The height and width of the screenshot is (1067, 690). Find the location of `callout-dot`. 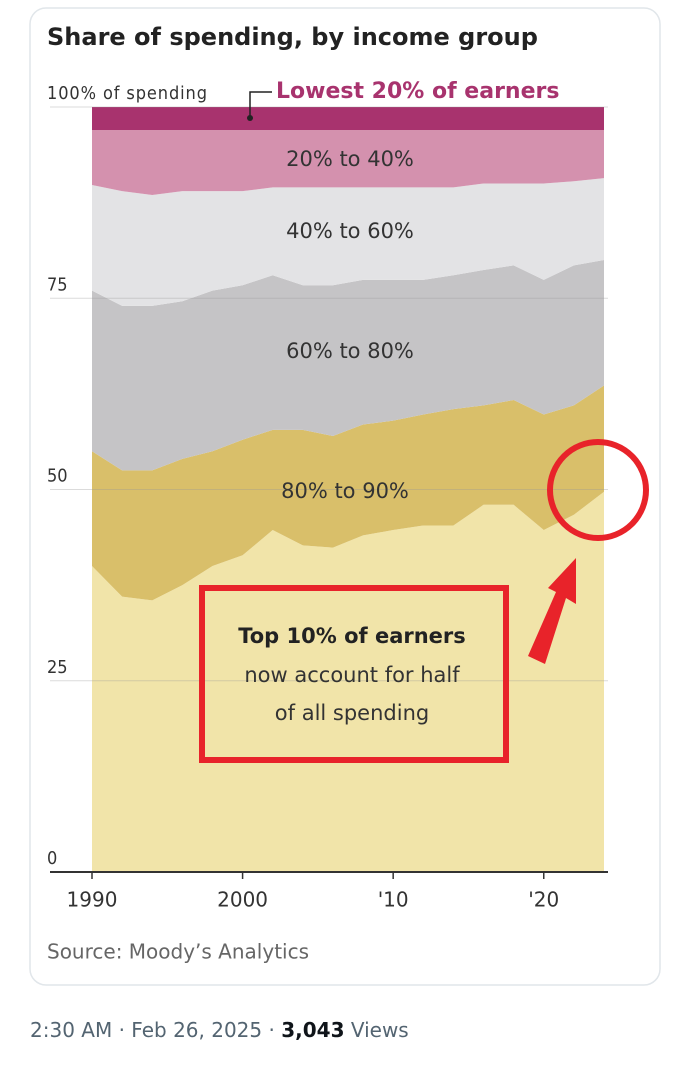

callout-dot is located at coordinates (250, 118).